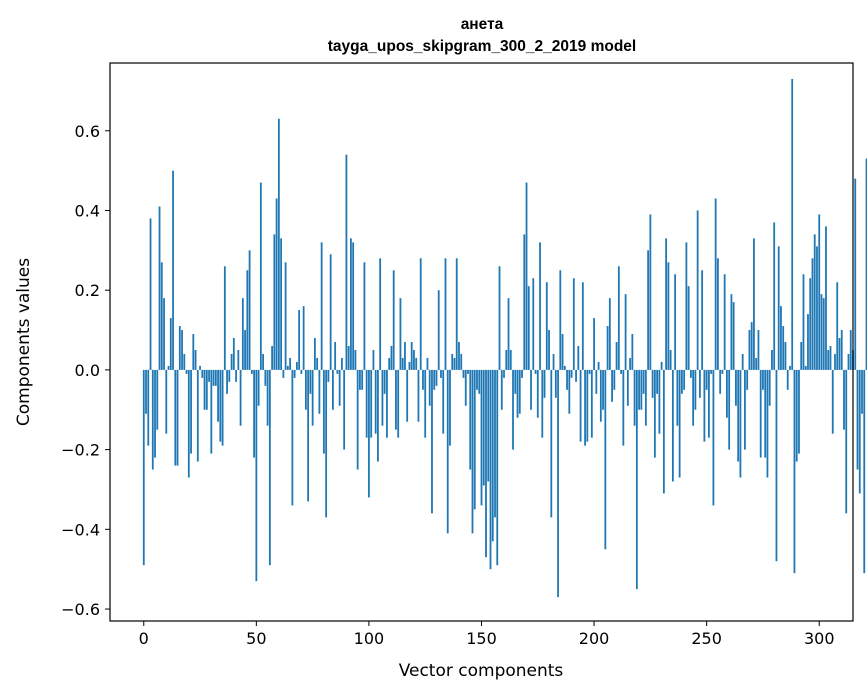  I want to click on x-tick-label-200: 200, so click(594, 638).